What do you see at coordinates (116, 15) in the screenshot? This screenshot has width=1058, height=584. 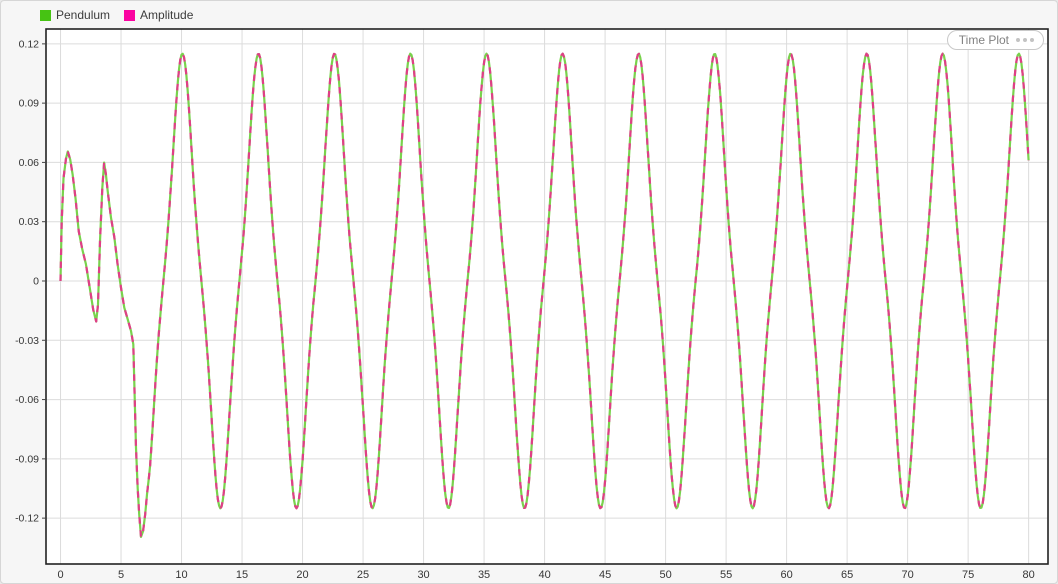 I see `legend: Pendulum Amplitude` at bounding box center [116, 15].